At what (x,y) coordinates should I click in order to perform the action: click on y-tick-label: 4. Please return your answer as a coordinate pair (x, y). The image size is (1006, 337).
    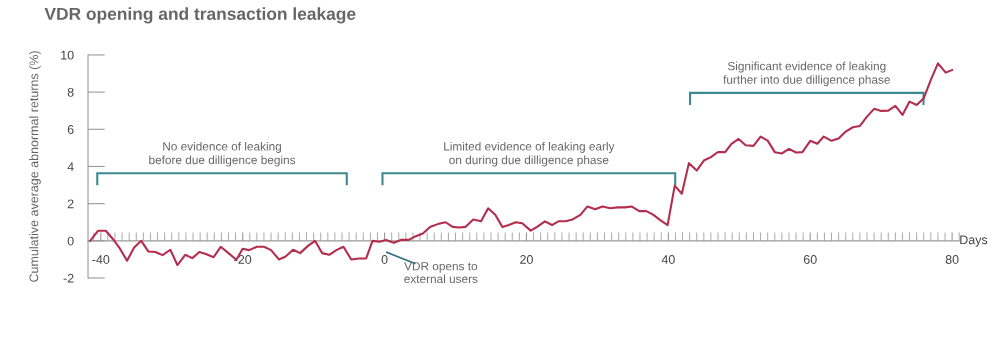
    Looking at the image, I should click on (70, 167).